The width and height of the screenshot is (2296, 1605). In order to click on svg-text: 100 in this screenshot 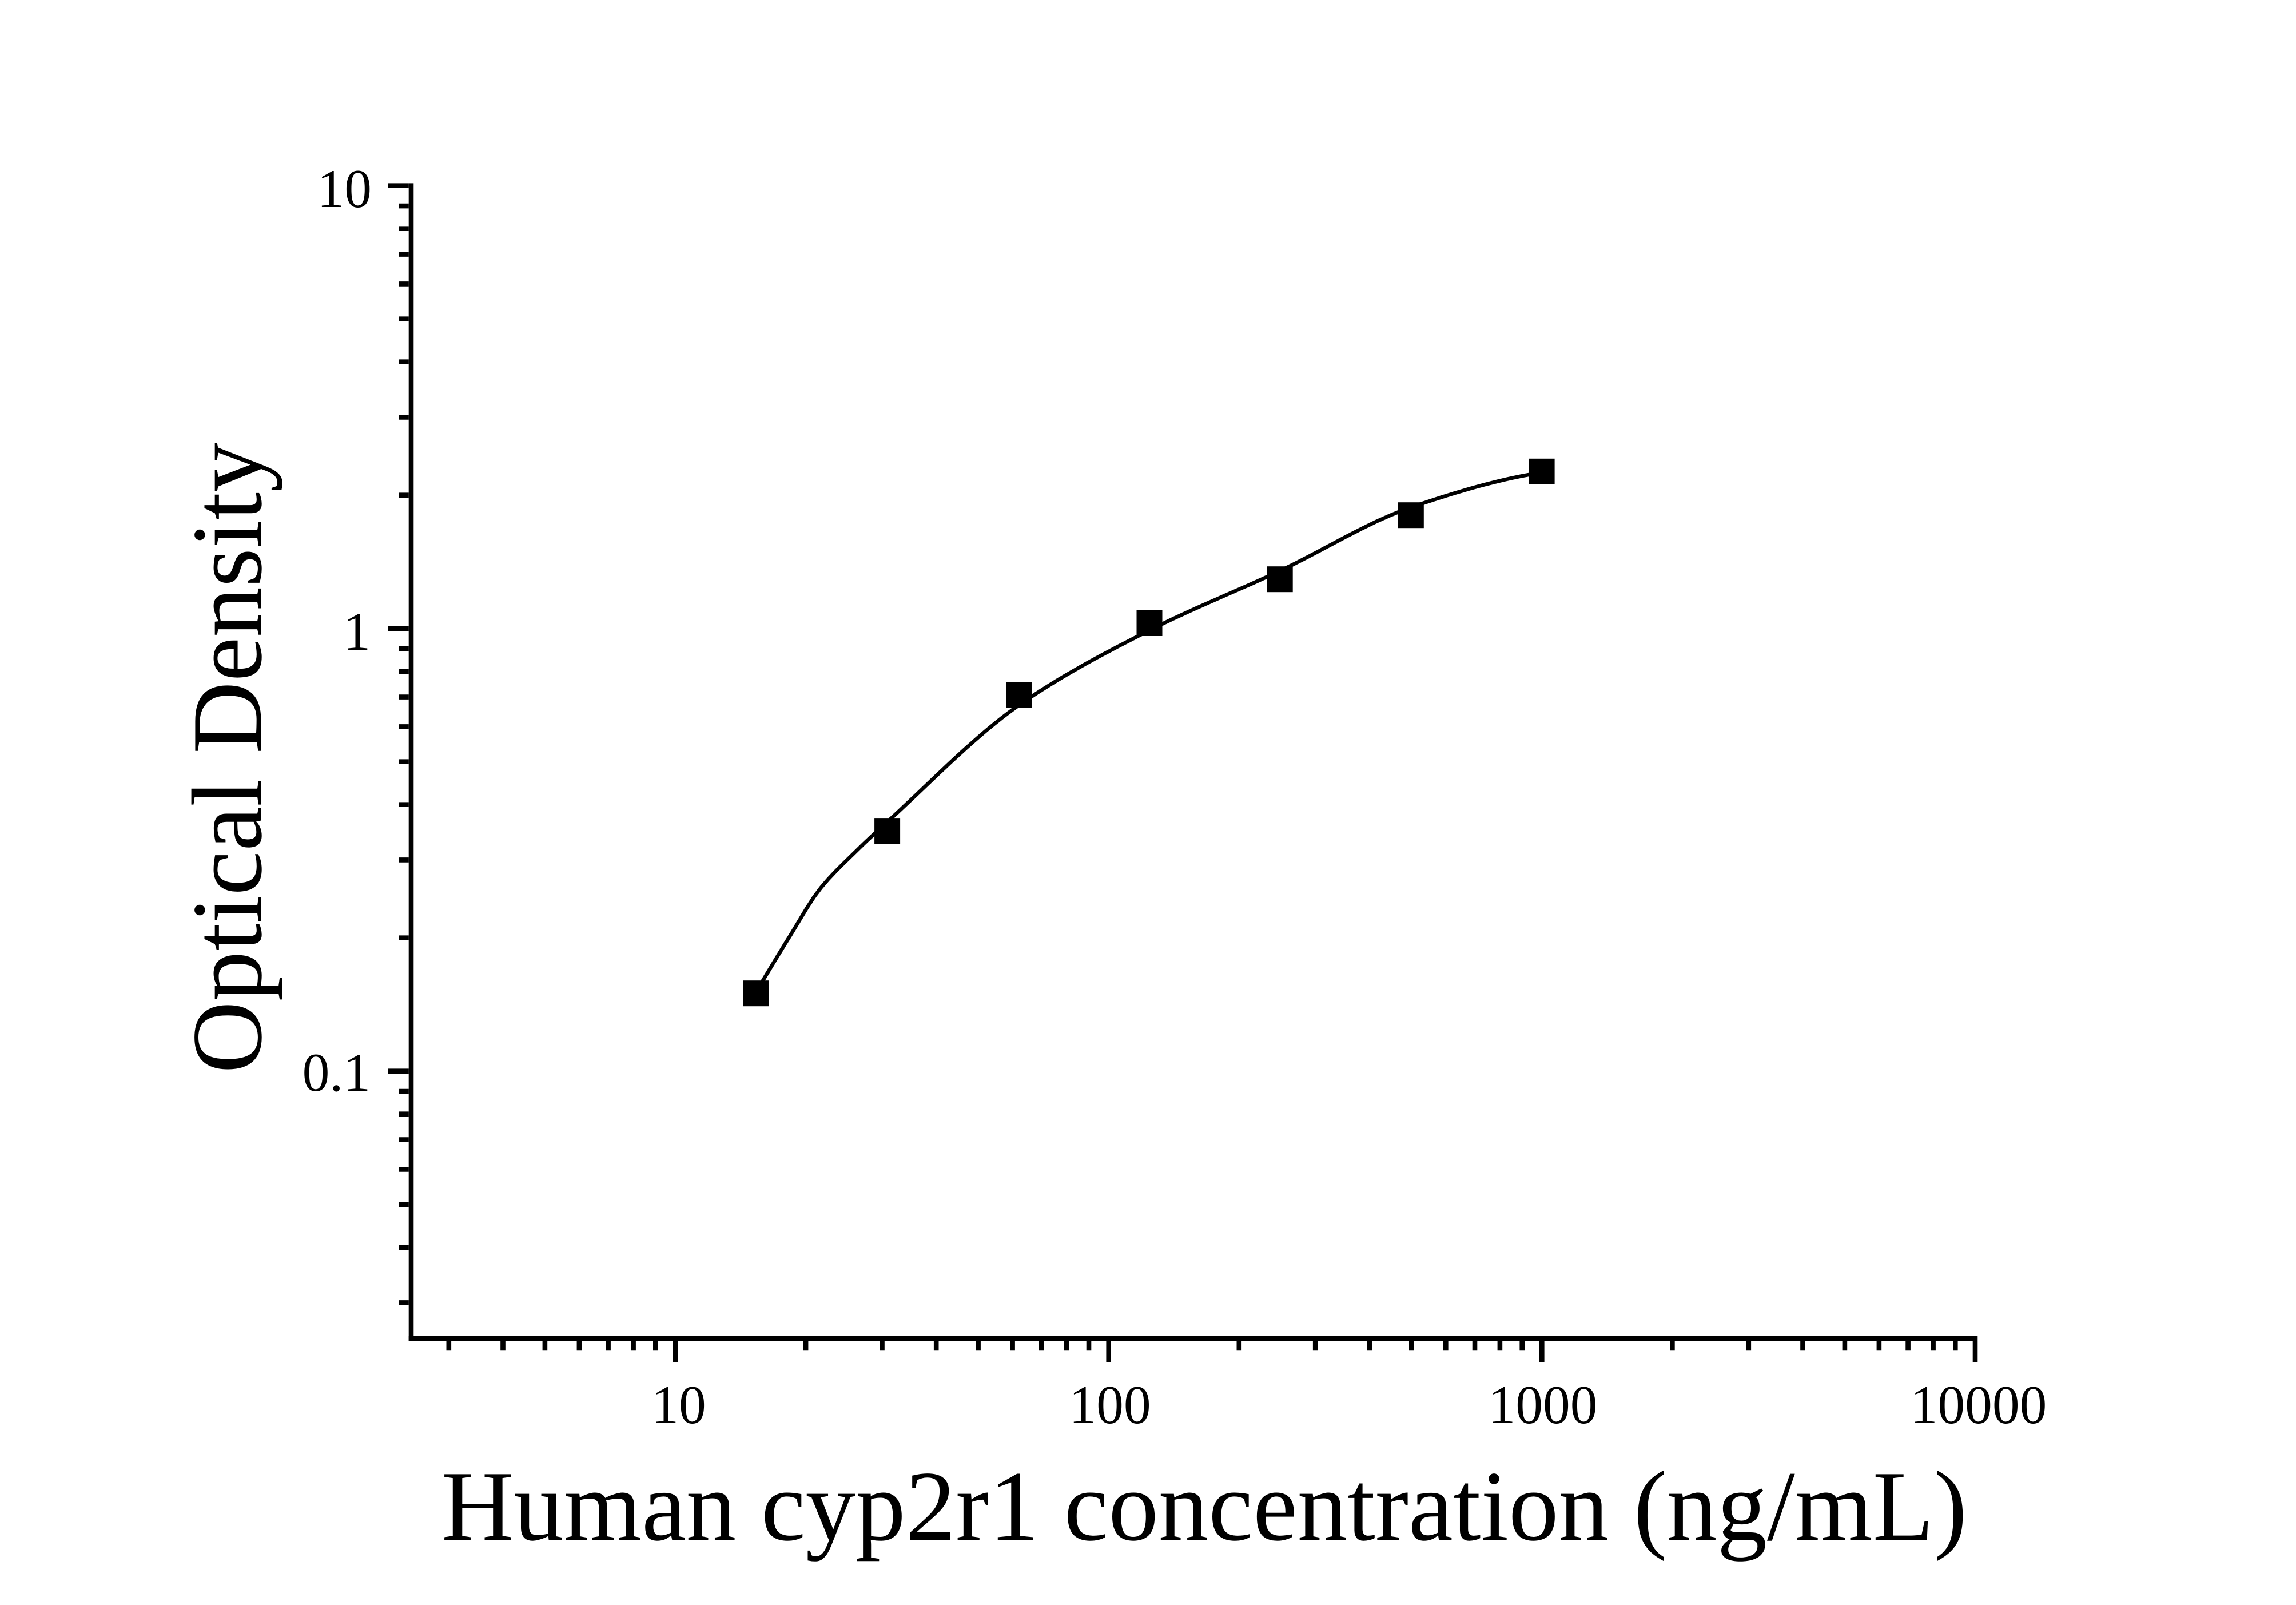, I will do `click(1110, 1404)`.